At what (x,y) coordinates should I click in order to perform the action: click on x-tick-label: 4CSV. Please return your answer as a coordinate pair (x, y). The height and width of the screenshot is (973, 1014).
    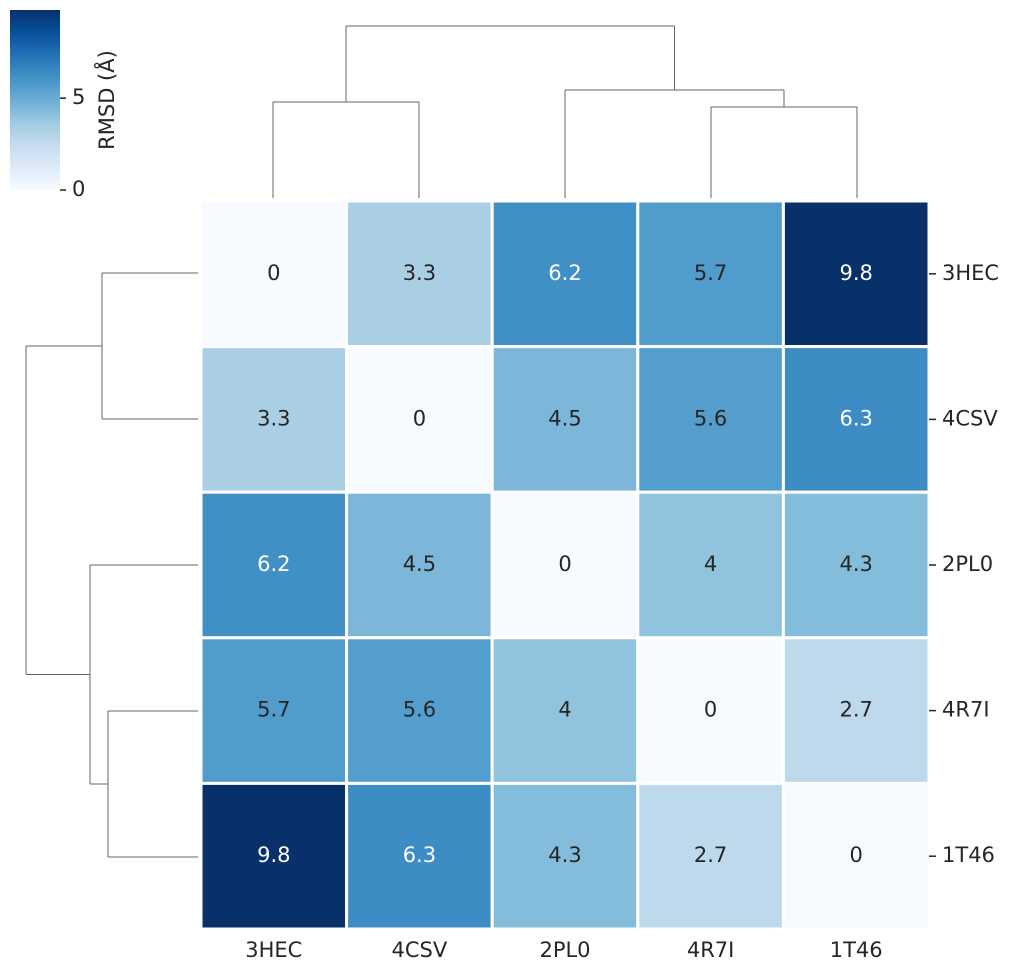
    Looking at the image, I should click on (420, 950).